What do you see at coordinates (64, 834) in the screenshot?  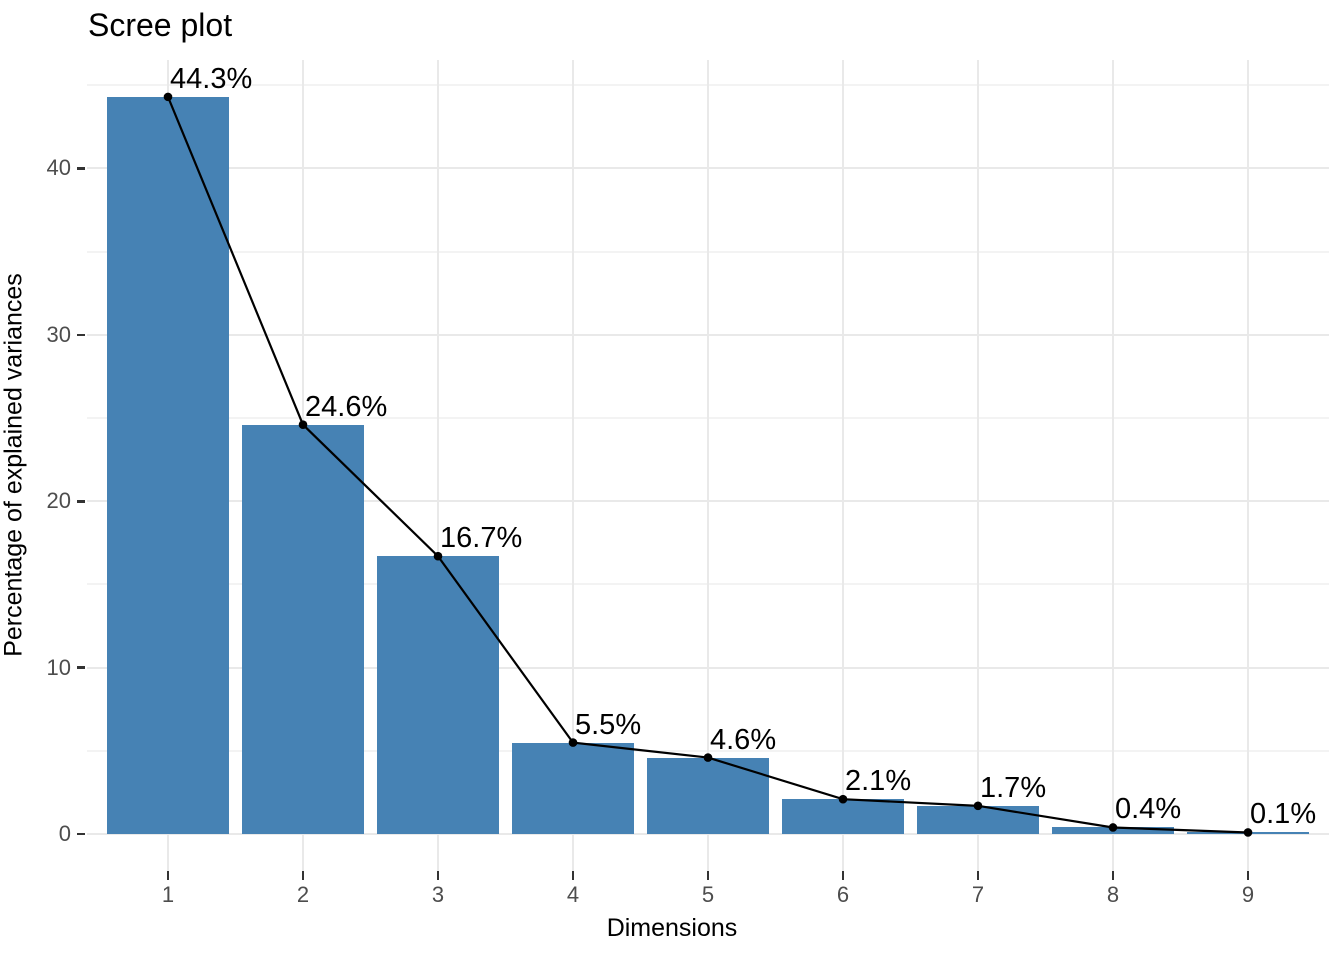 I see `y-tick-label-0: 0` at bounding box center [64, 834].